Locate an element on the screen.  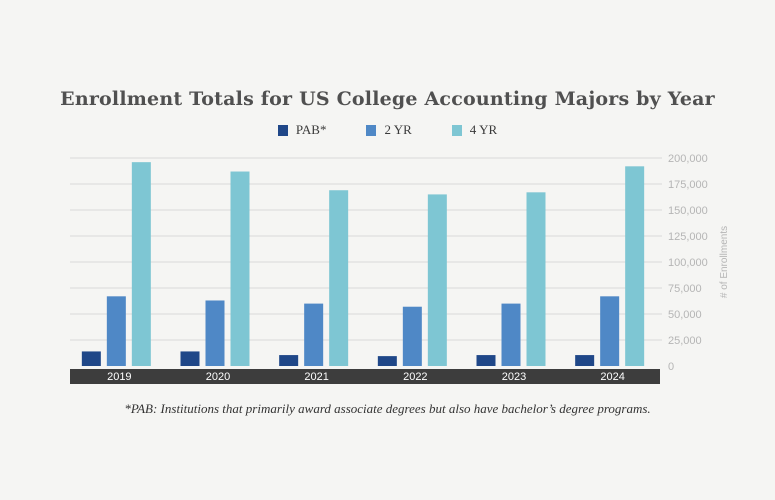
bar-2yr-2024 is located at coordinates (610, 331).